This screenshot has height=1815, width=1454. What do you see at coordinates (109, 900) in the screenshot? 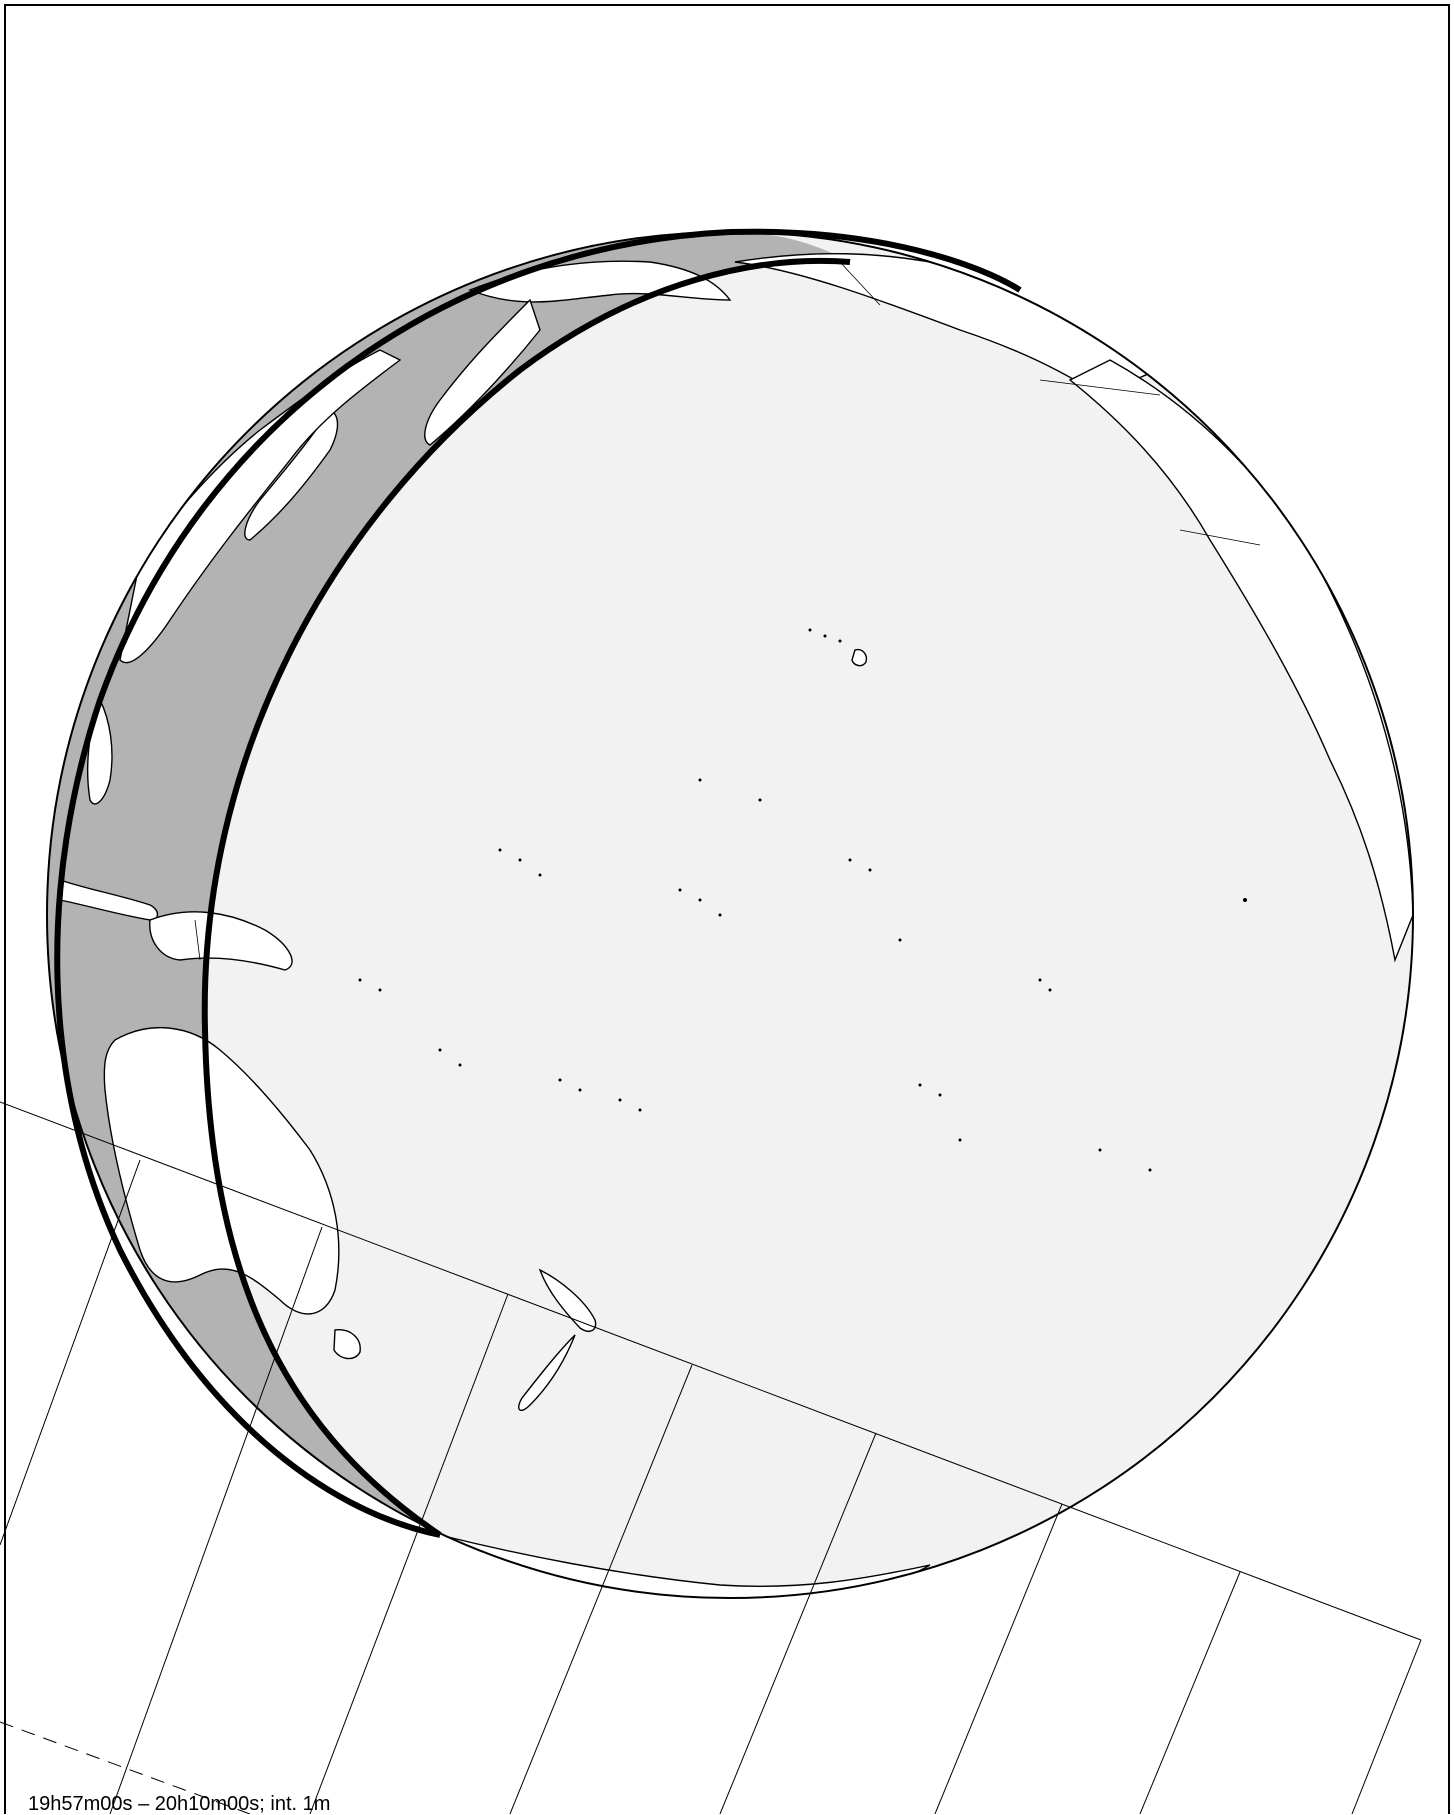
I see `land-indonesia` at bounding box center [109, 900].